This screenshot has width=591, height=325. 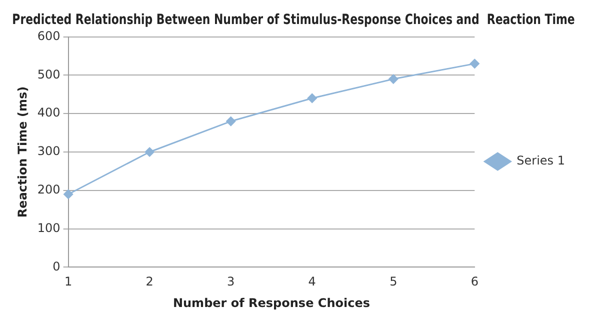 What do you see at coordinates (541, 161) in the screenshot?
I see `legend-label: Series 1` at bounding box center [541, 161].